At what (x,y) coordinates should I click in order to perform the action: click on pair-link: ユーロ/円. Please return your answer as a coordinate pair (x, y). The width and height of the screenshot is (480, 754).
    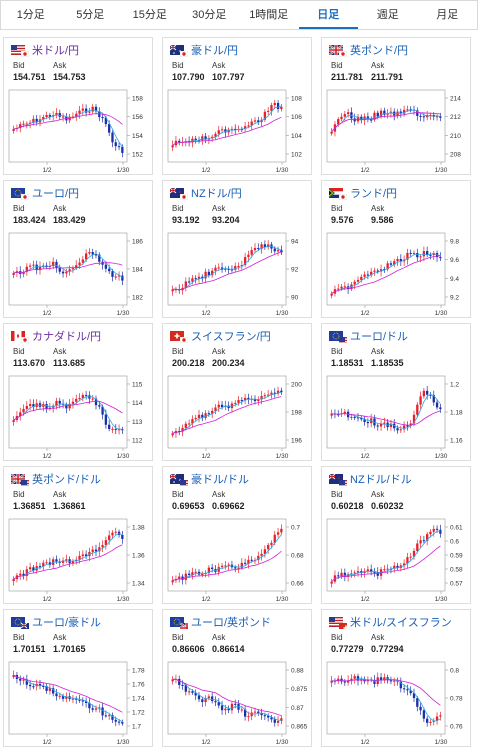
    Looking at the image, I should click on (56, 194).